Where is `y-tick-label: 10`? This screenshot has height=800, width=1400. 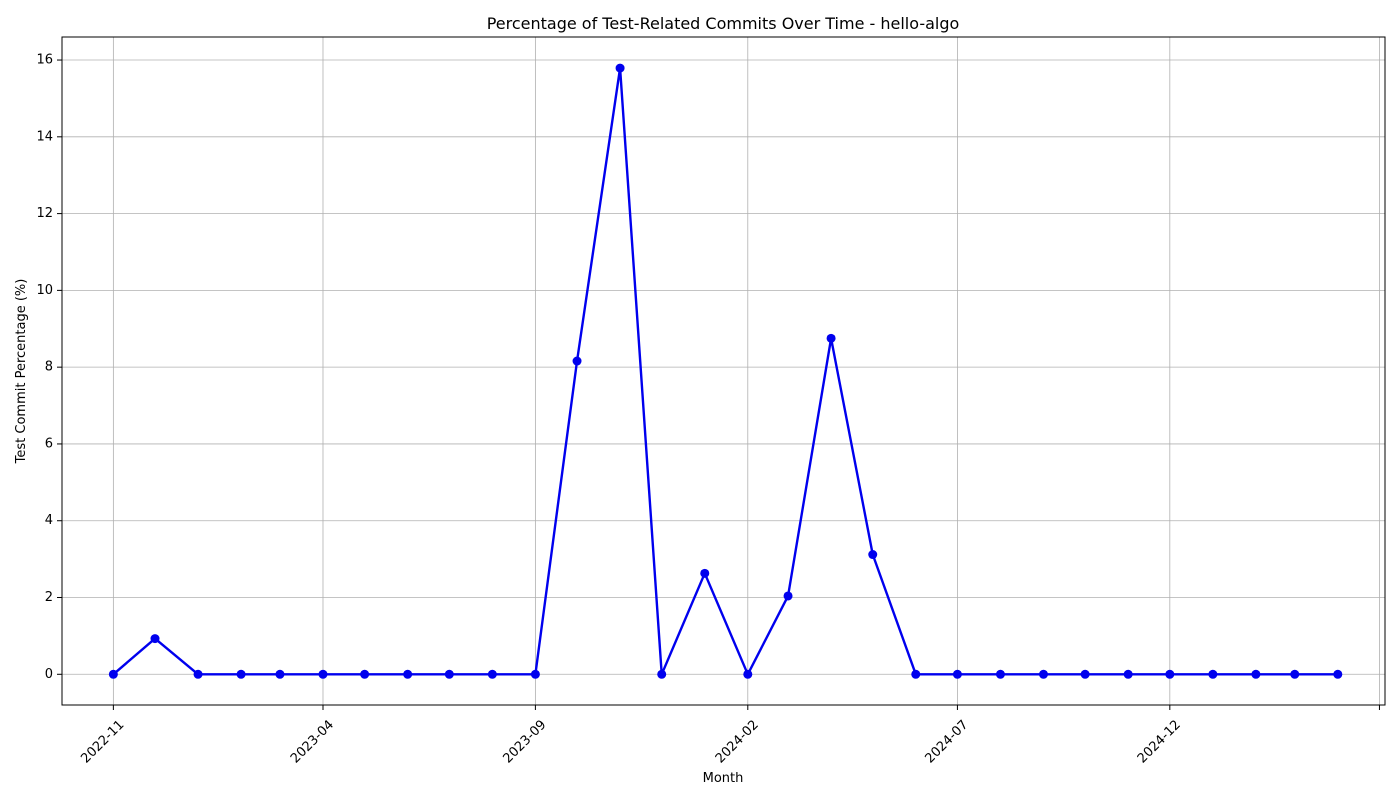 y-tick-label: 10 is located at coordinates (44, 290).